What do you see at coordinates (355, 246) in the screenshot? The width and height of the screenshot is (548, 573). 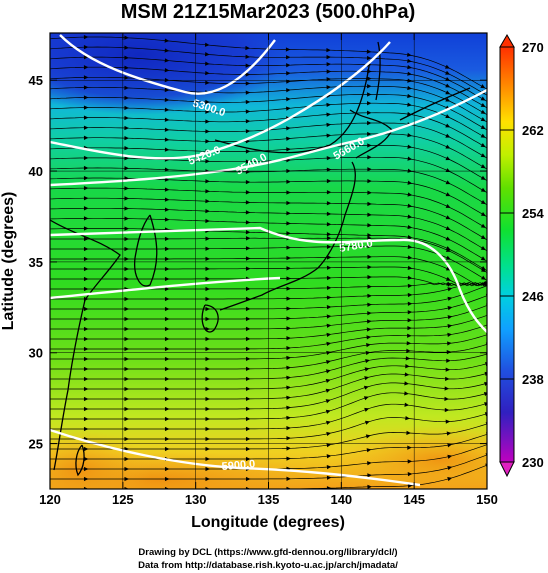 I see `contour-label-5780: 5780.0` at bounding box center [355, 246].